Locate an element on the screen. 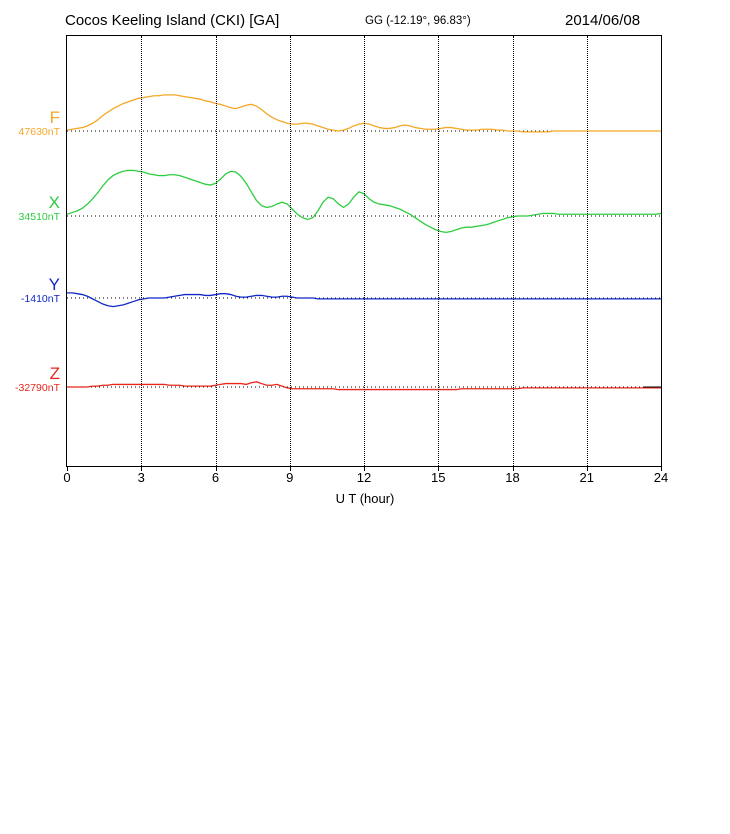 The width and height of the screenshot is (730, 834). x-axis-title: U T (hour) is located at coordinates (365, 498).